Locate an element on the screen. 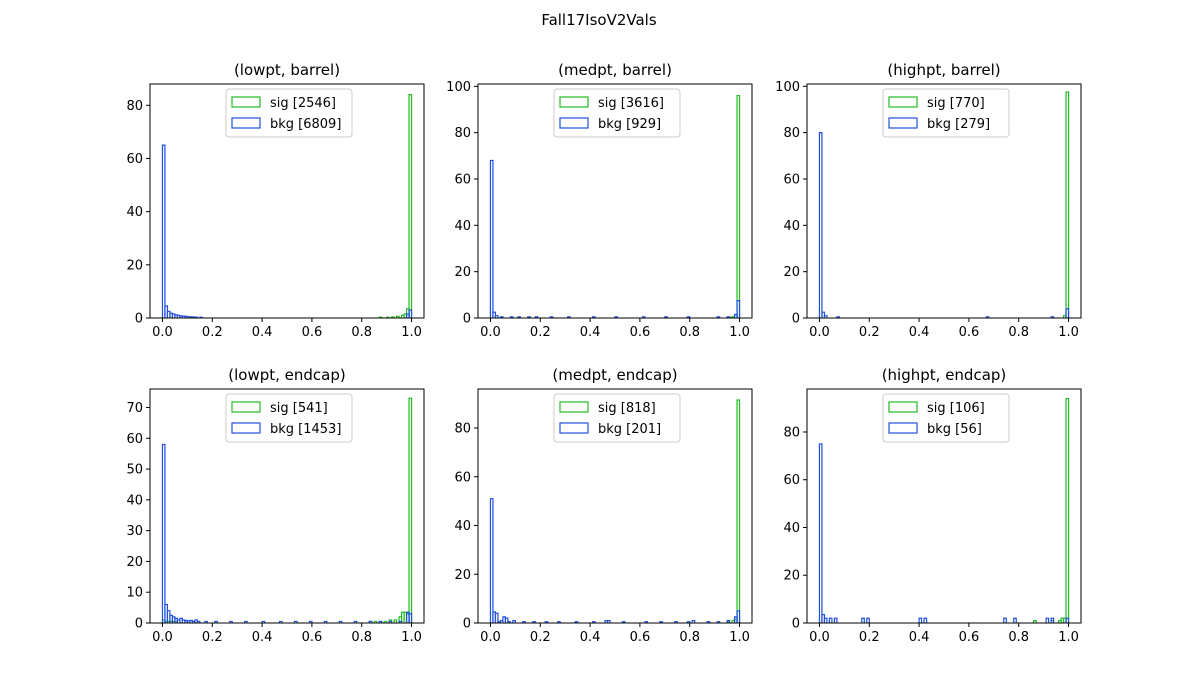 This screenshot has width=1200, height=700. subplot-title: (highpt, barrel) is located at coordinates (943, 70).